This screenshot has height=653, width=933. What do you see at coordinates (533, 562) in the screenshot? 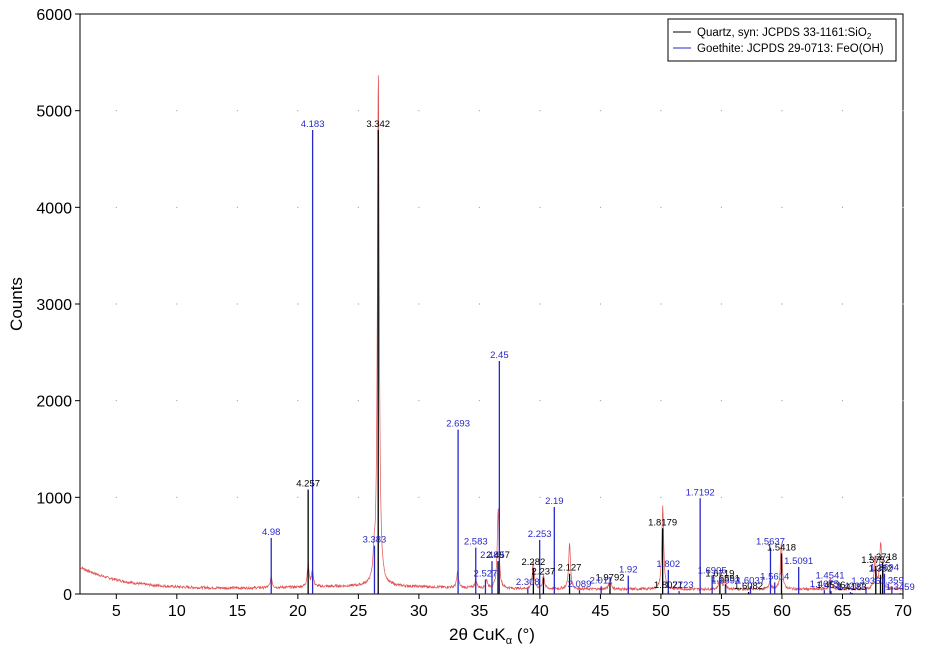
I see `peak-label-quartz: 2.282` at bounding box center [533, 562].